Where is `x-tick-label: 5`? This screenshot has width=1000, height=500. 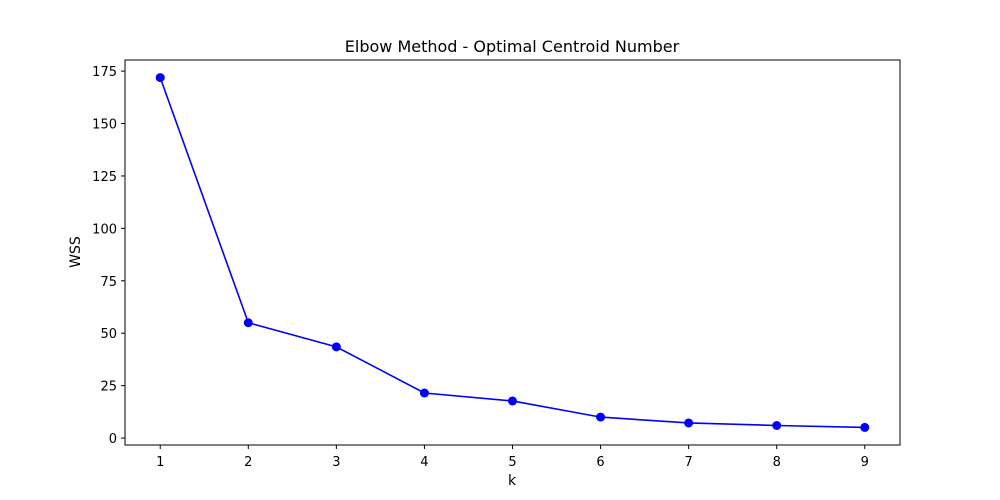
x-tick-label: 5 is located at coordinates (512, 462).